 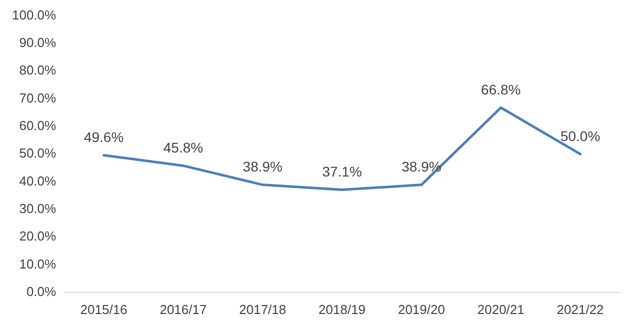 I want to click on y-tick-label: 60.0%, so click(x=38, y=126).